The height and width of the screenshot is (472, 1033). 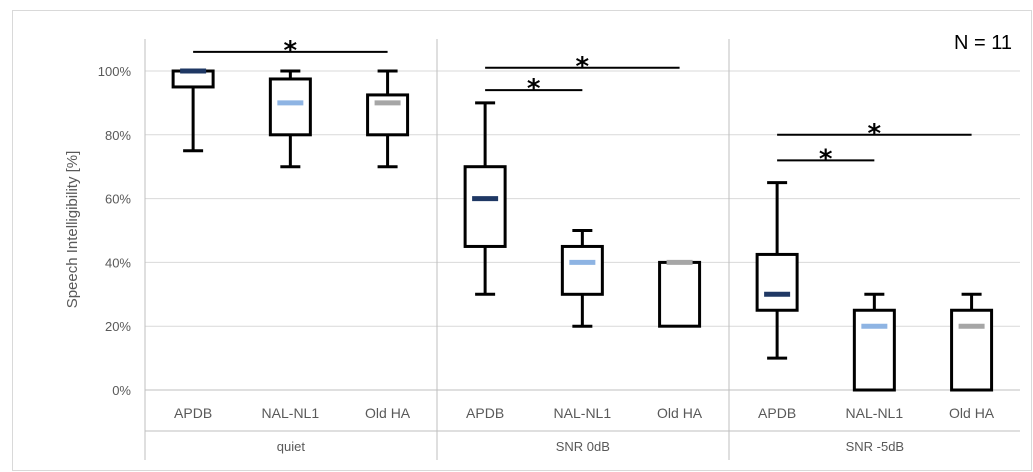 What do you see at coordinates (72, 230) in the screenshot?
I see `y-axis-label: Speech Intelligibility [%]` at bounding box center [72, 230].